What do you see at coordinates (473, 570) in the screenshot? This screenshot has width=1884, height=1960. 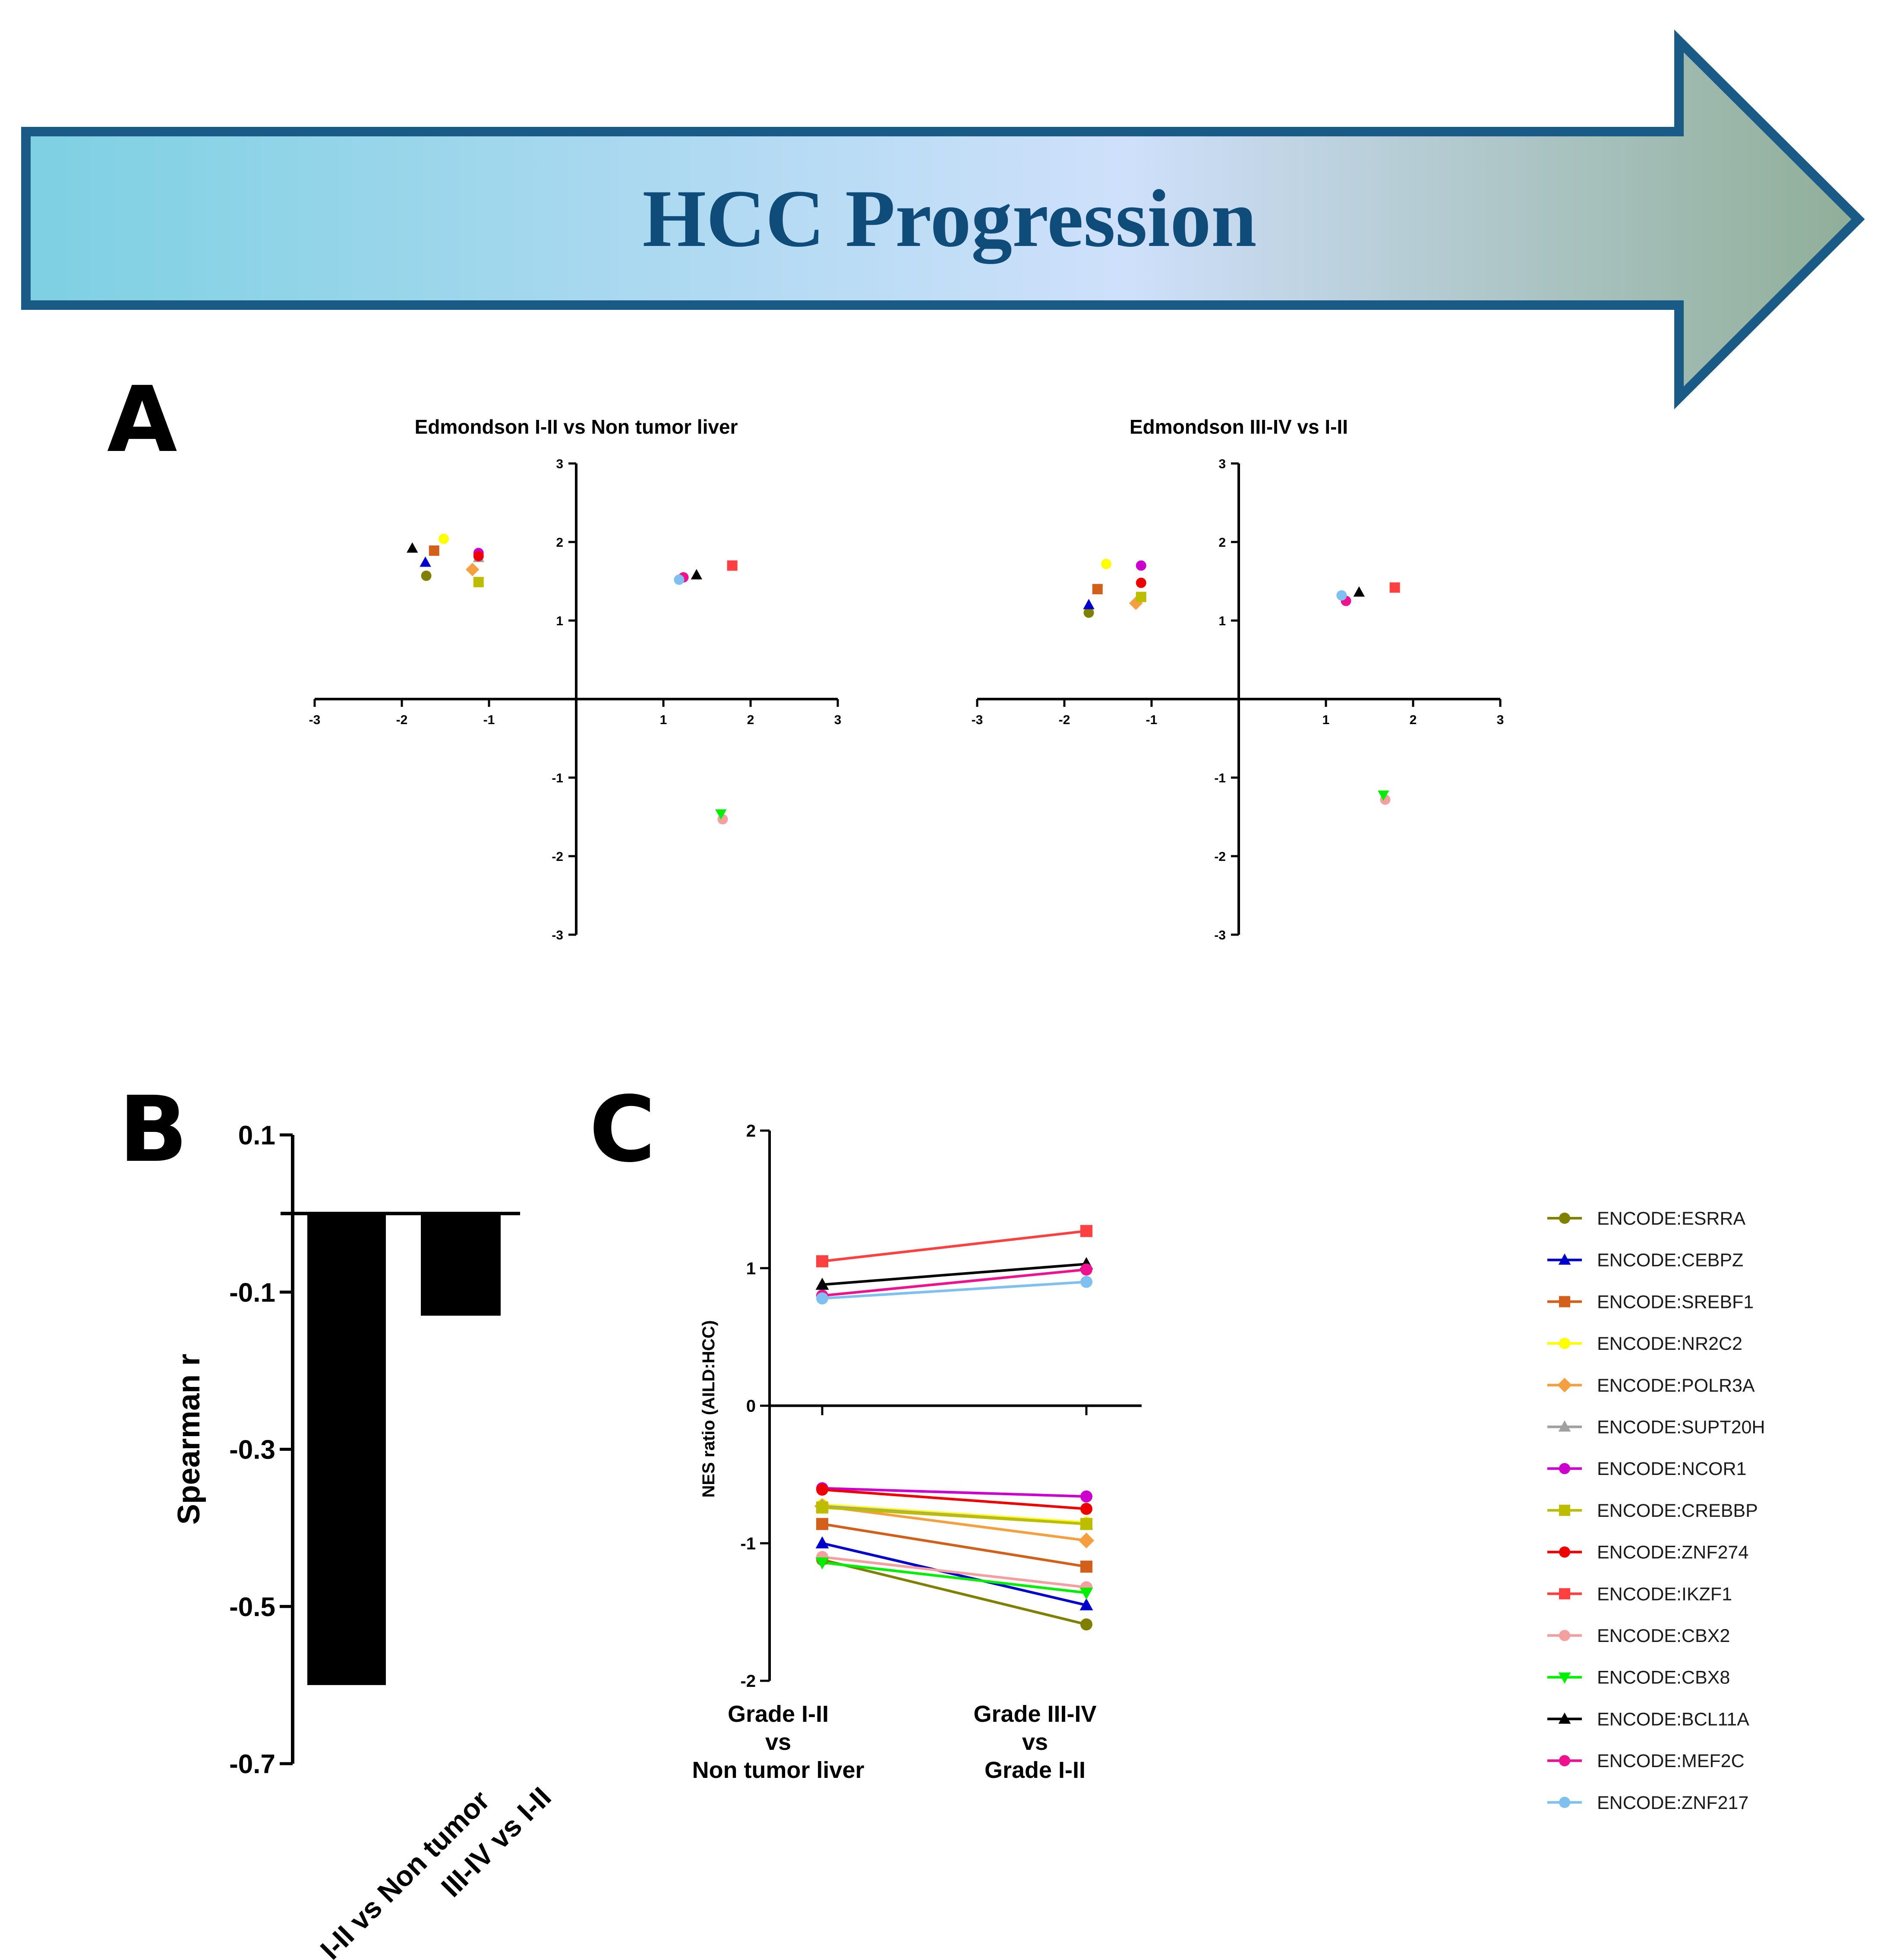 I see `data-point-polr3a` at bounding box center [473, 570].